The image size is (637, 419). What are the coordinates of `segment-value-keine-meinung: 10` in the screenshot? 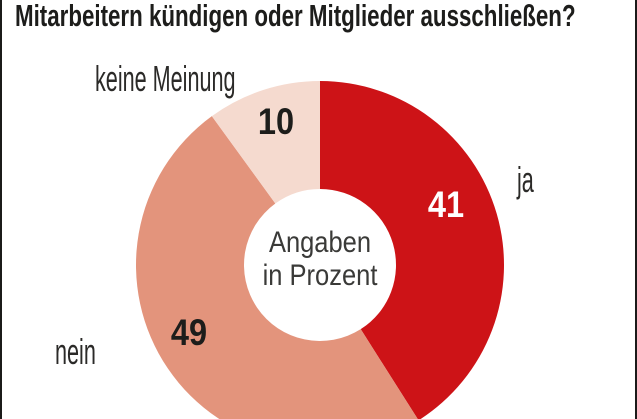 It's located at (276, 121).